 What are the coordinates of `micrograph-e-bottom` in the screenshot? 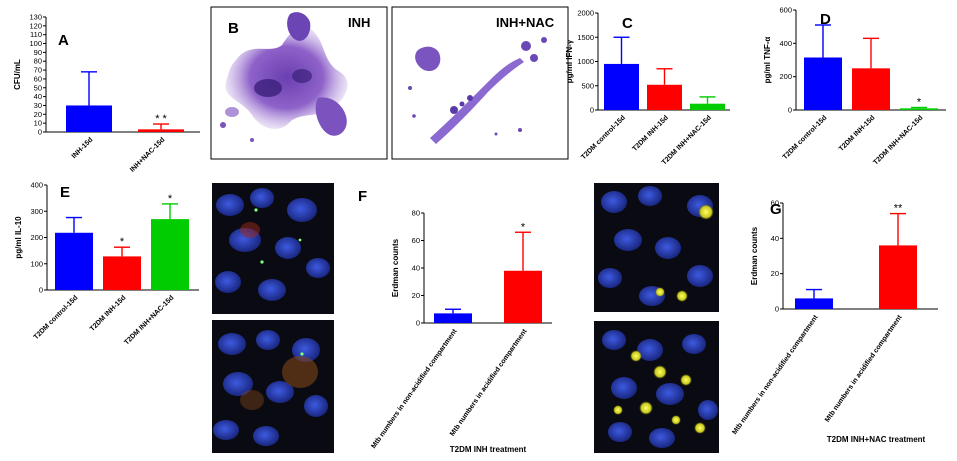 It's located at (273, 386).